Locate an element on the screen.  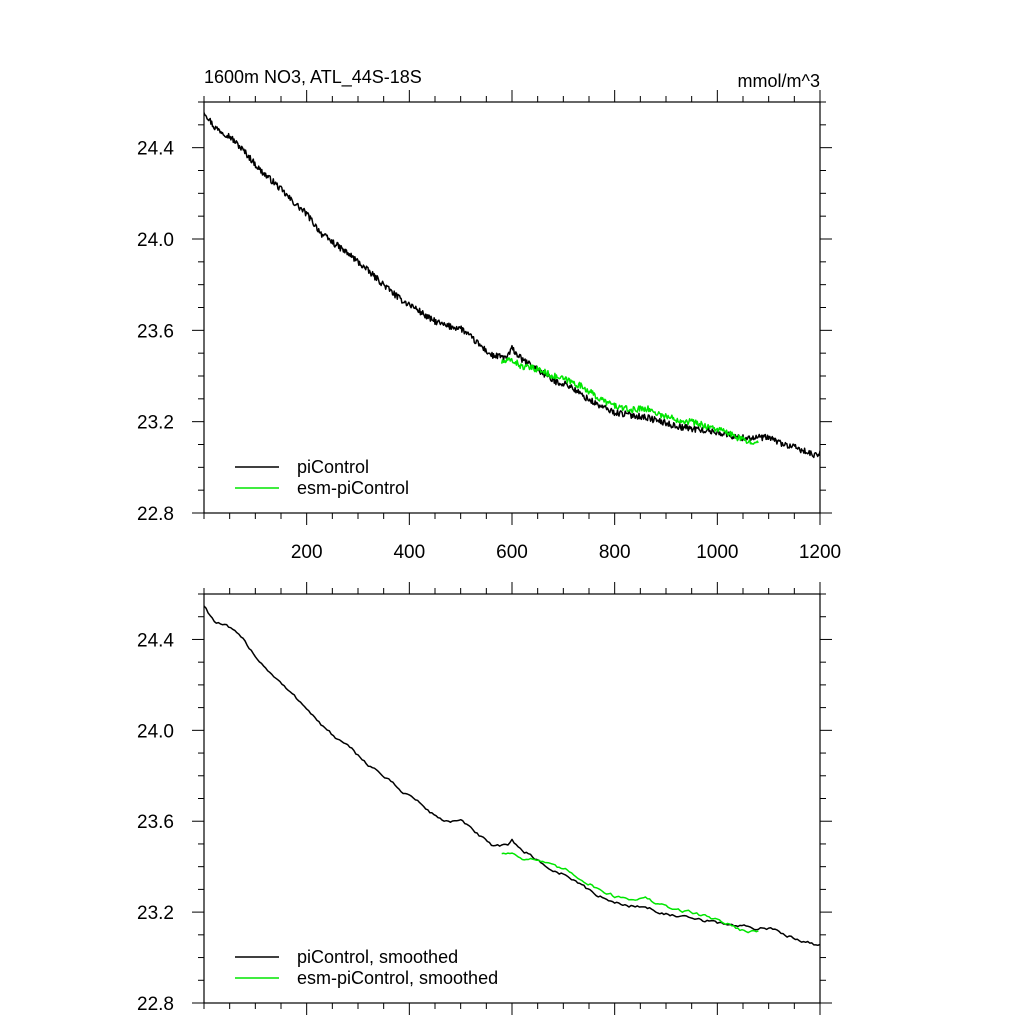
units-label: mmol/m^3 is located at coordinates (779, 81).